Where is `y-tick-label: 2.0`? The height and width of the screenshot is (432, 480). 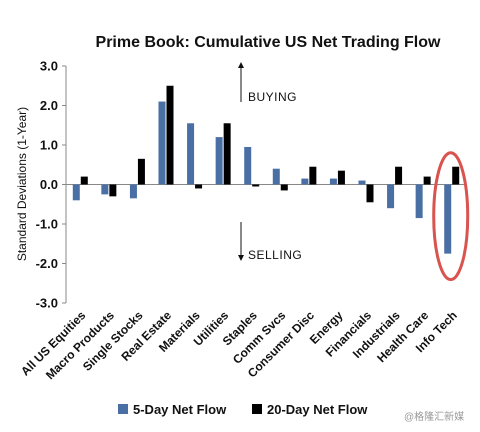 y-tick-label: 2.0 is located at coordinates (49, 105).